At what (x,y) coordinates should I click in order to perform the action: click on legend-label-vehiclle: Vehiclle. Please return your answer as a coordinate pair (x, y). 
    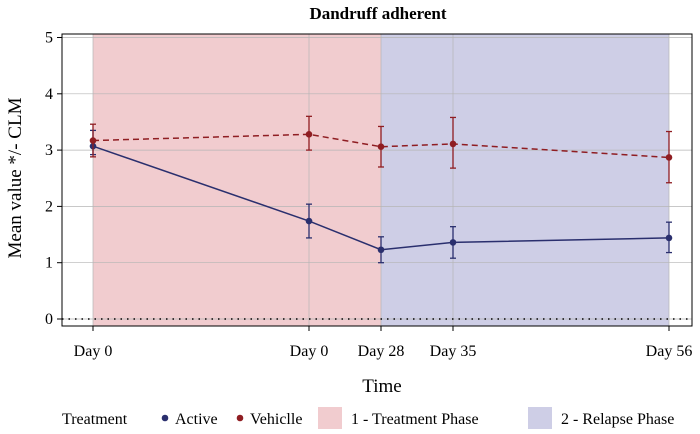
    Looking at the image, I should click on (276, 419).